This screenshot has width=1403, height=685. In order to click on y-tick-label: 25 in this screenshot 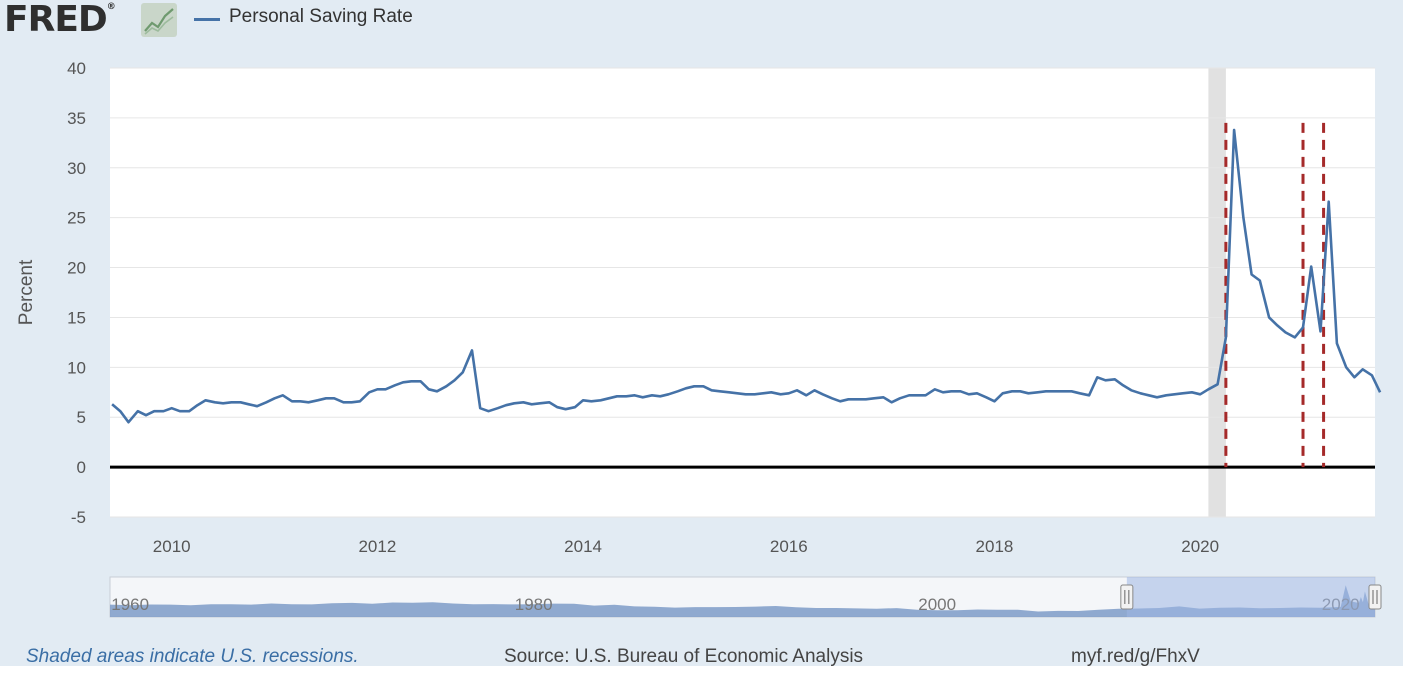, I will do `click(76, 218)`.